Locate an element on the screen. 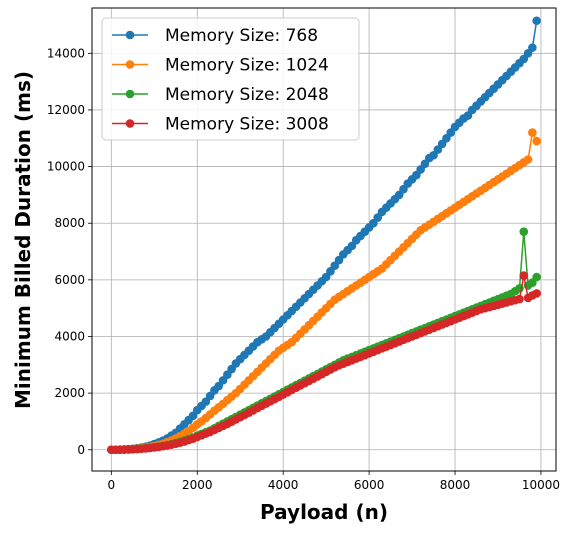 The width and height of the screenshot is (572, 534). y-tick-label: 8000 is located at coordinates (69, 223).